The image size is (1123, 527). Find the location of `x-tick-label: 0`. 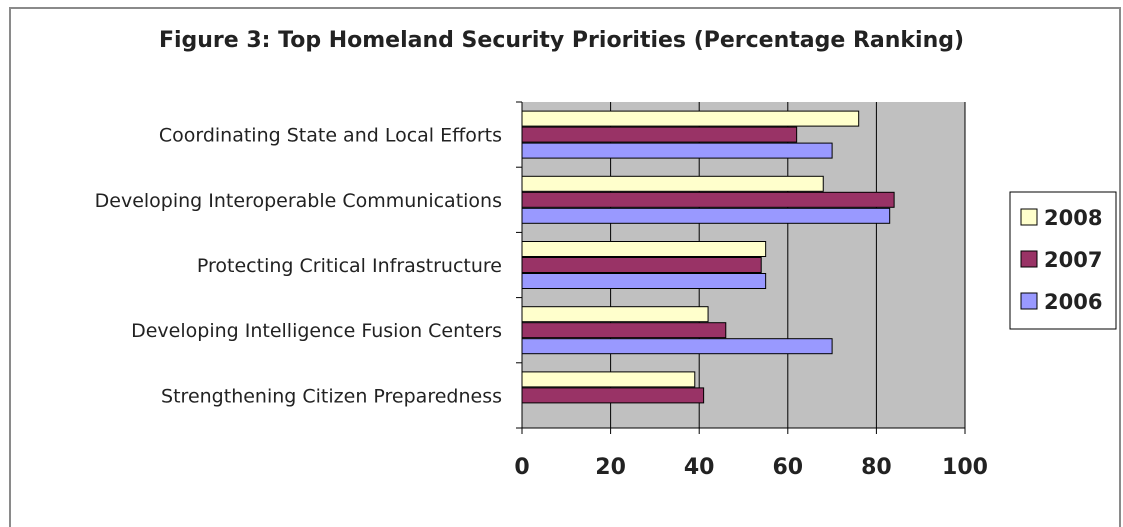

x-tick-label: 0 is located at coordinates (521, 467).